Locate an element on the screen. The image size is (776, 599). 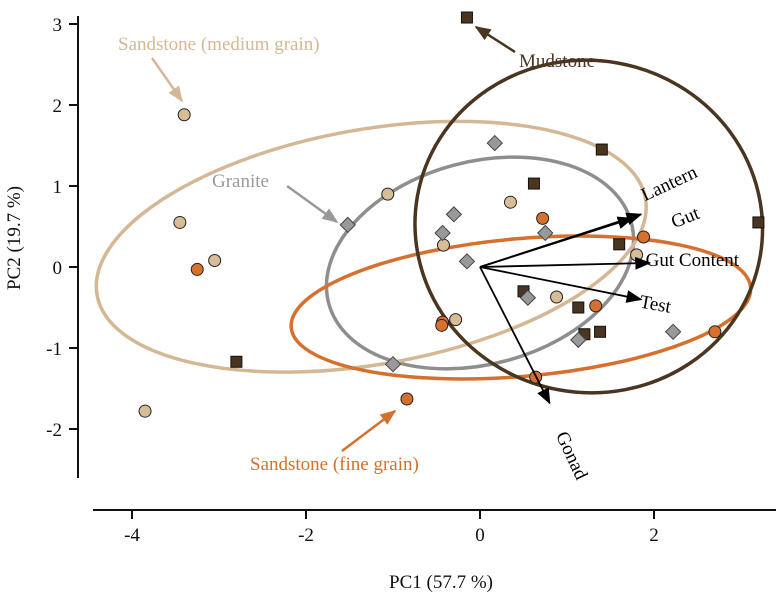
vector-label: Gut Content is located at coordinates (693, 260).